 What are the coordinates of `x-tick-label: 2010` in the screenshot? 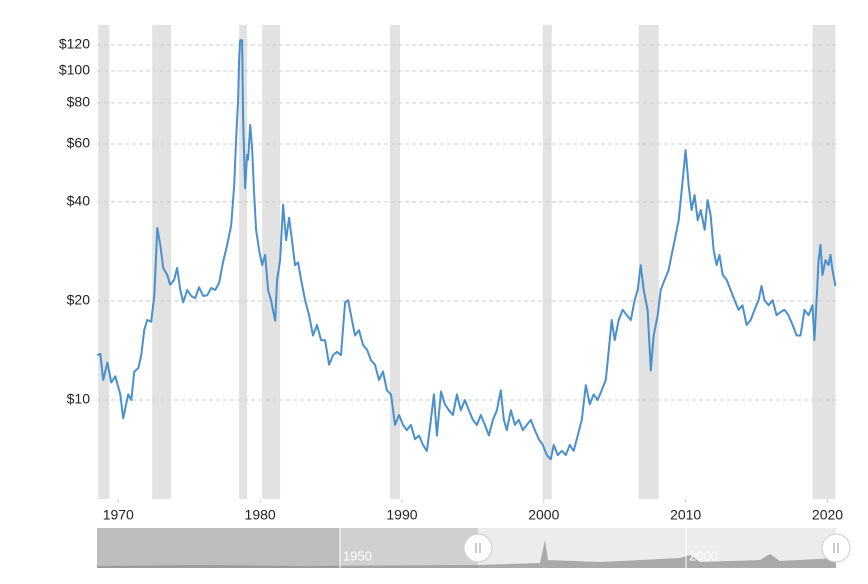 It's located at (685, 515).